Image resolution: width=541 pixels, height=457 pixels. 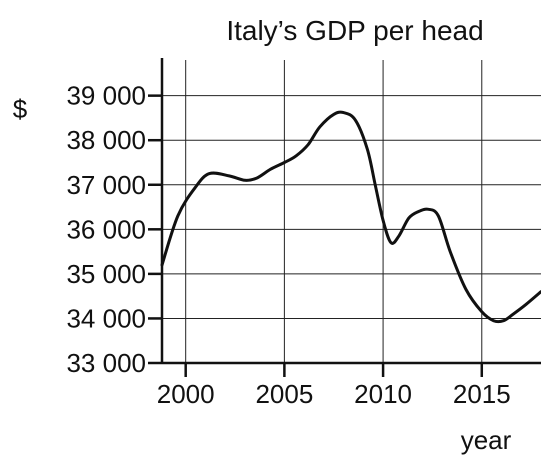 I want to click on y-tick-label: 36 000, so click(x=106, y=229).